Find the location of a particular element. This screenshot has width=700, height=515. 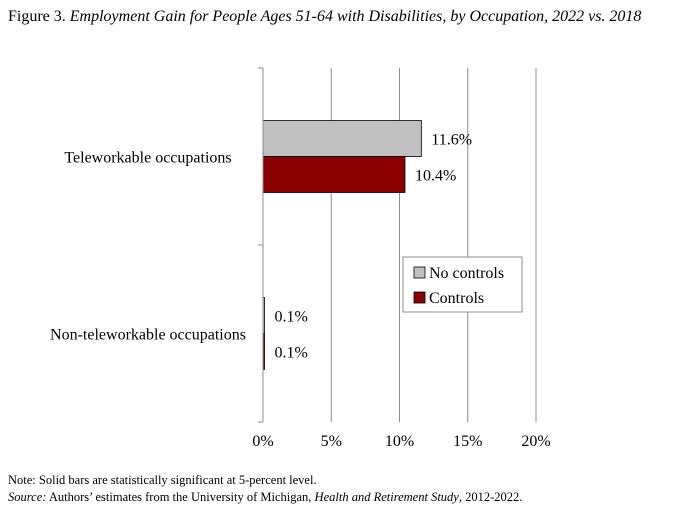

x-tick-label: 0% is located at coordinates (262, 441).